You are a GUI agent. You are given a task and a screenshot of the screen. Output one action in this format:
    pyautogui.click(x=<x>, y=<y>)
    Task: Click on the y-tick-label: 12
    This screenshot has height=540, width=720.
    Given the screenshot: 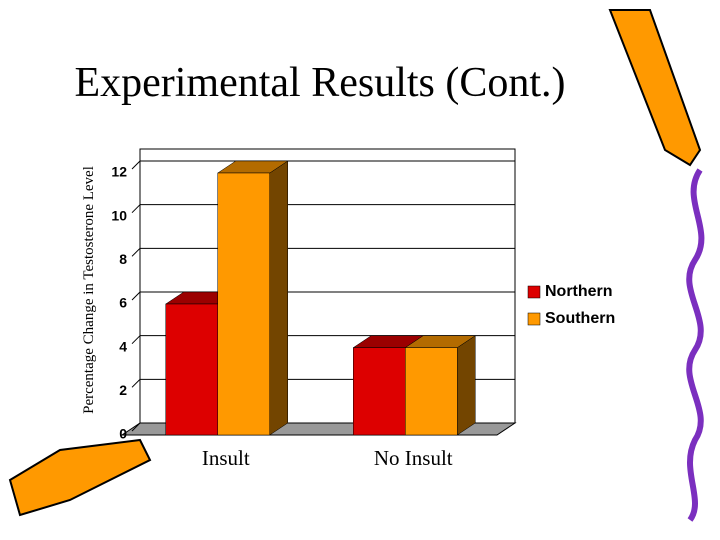 What is the action you would take?
    pyautogui.click(x=119, y=172)
    